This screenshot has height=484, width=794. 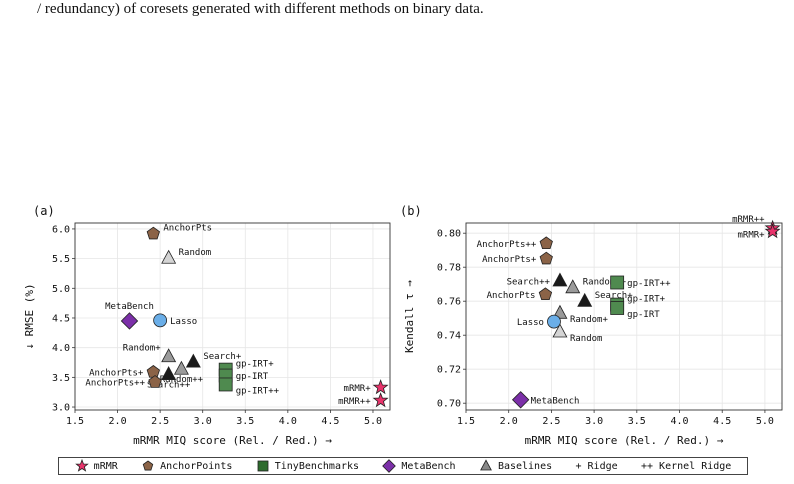 What do you see at coordinates (196, 466) in the screenshot?
I see `legend-label: AnchorPoints` at bounding box center [196, 466].